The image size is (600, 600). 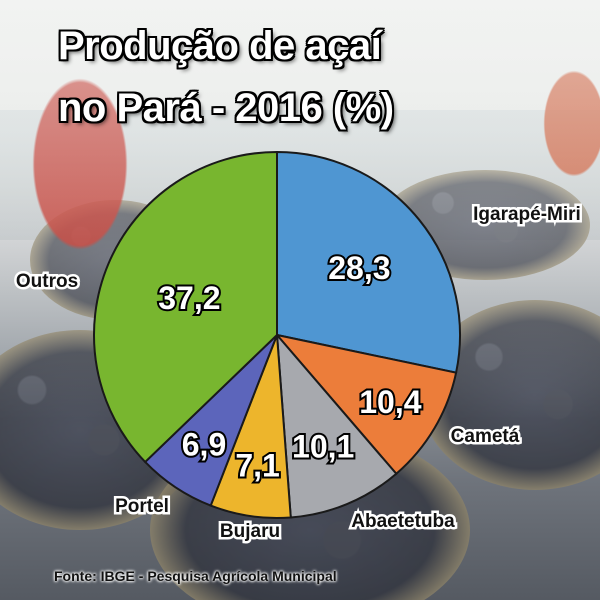 I want to click on category-label-0: Igarapé-Miri, so click(x=527, y=214).